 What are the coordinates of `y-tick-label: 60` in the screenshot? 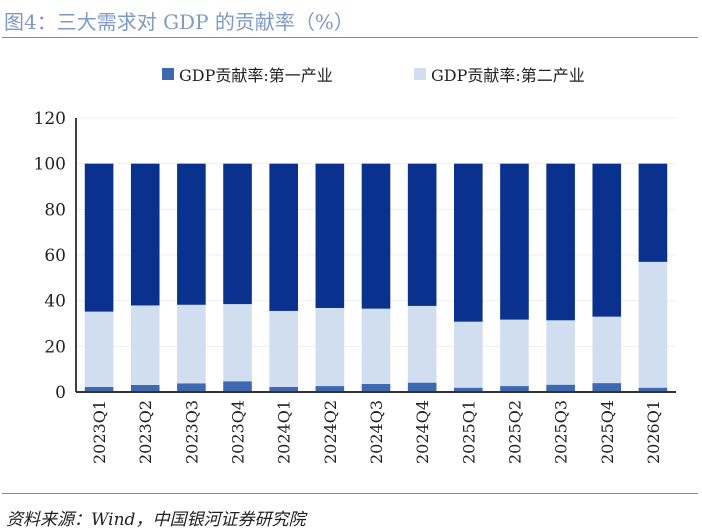 It's located at (55, 256).